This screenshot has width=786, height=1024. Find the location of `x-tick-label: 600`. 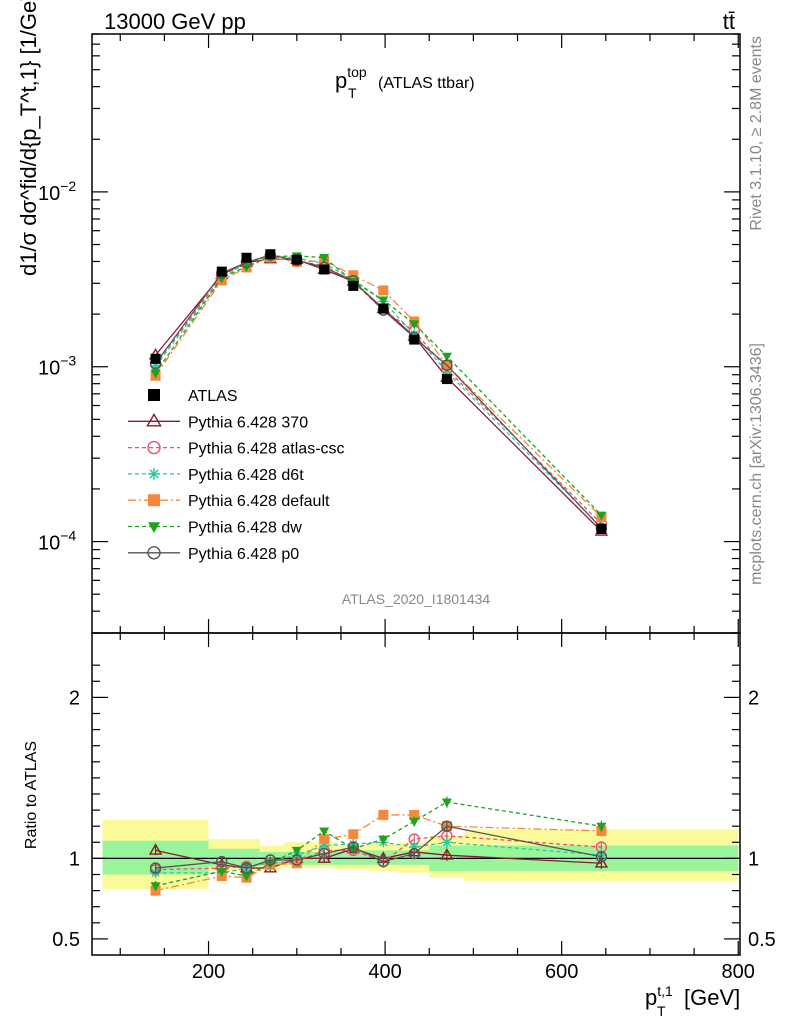

x-tick-label: 600 is located at coordinates (561, 972).